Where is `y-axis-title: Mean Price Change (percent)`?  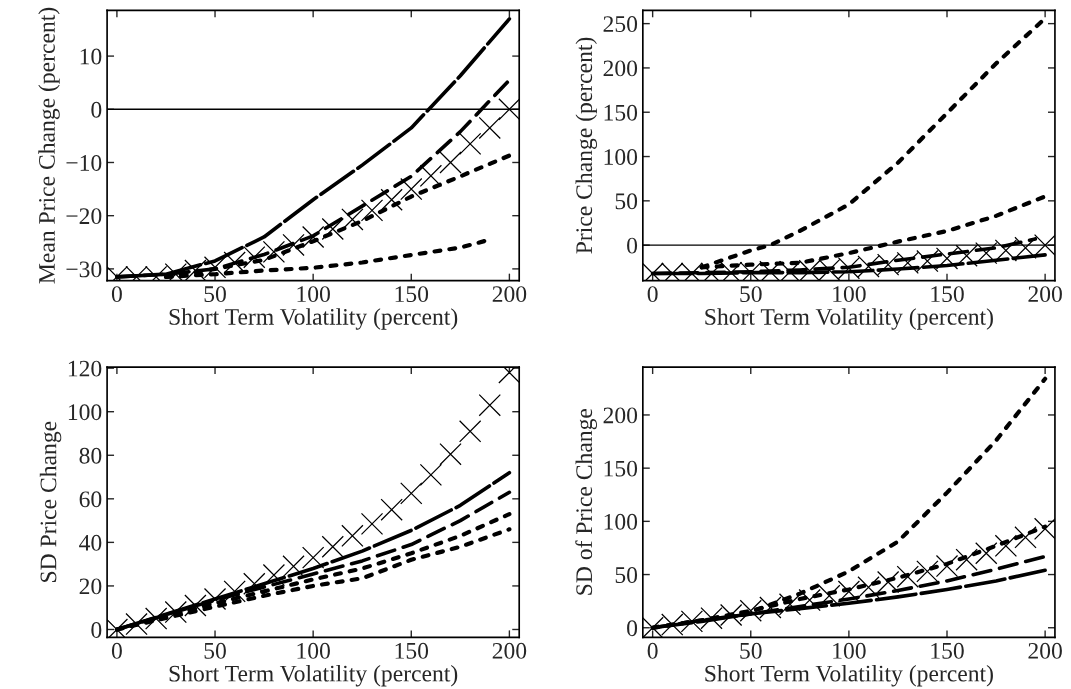 y-axis-title: Mean Price Change (percent) is located at coordinates (49, 145).